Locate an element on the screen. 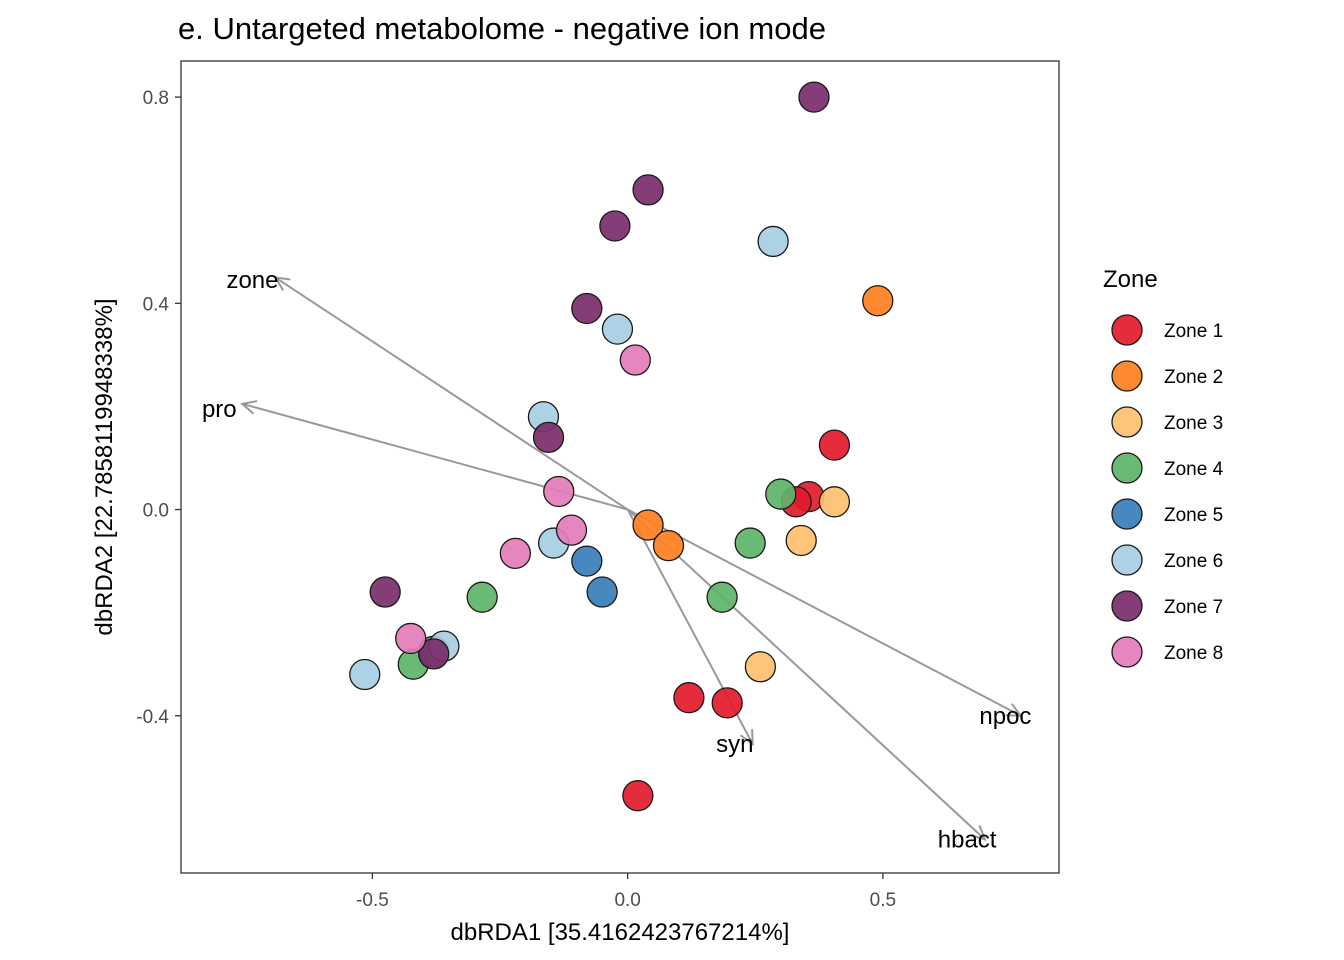  legend-entry-zone-5: Zone 5 is located at coordinates (1167, 514).